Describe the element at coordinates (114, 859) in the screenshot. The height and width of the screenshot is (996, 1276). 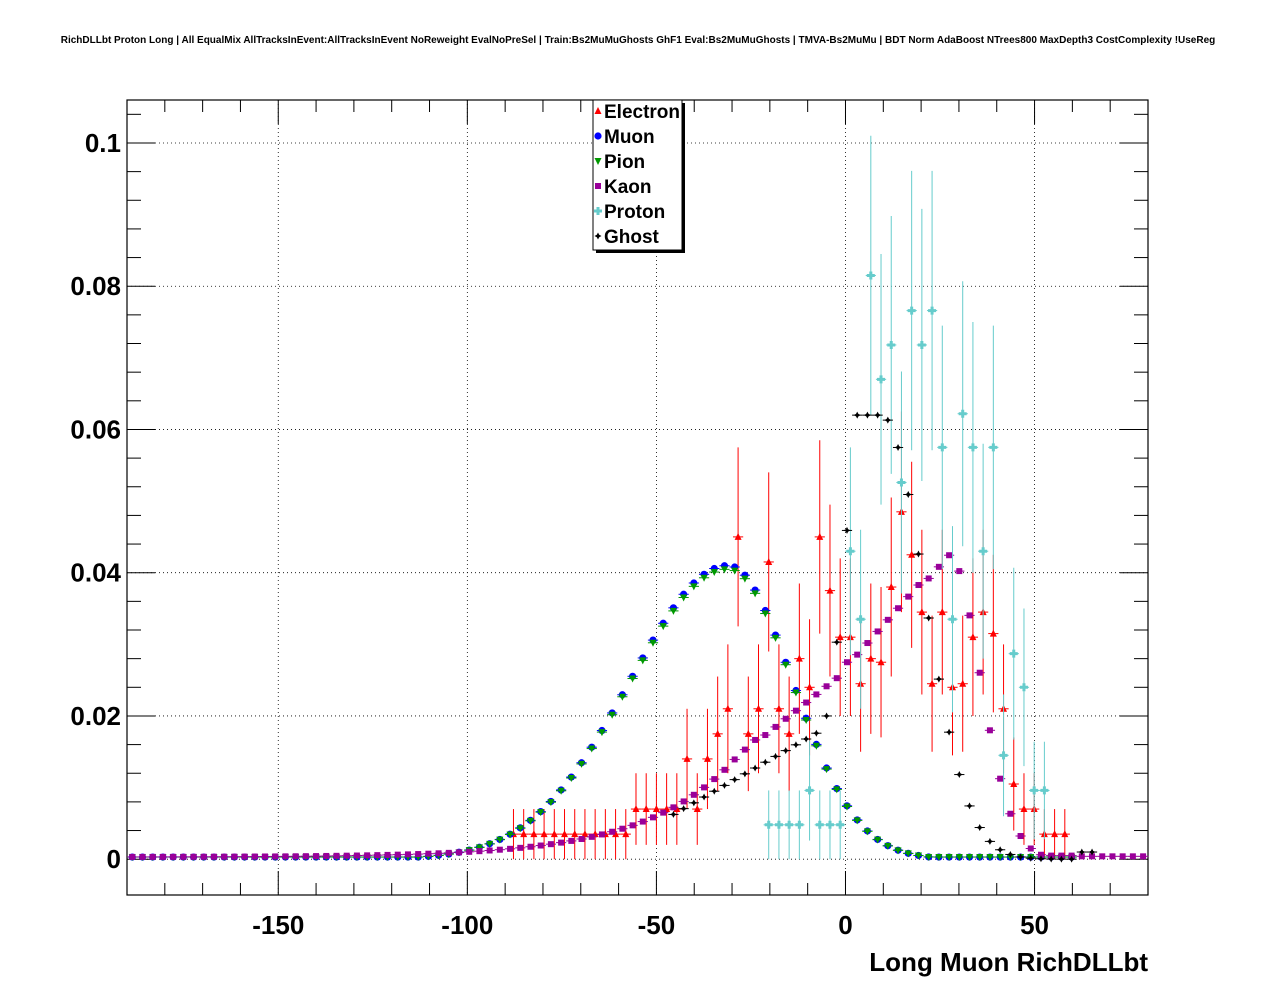
I see `y-tick-label: 0` at that location.